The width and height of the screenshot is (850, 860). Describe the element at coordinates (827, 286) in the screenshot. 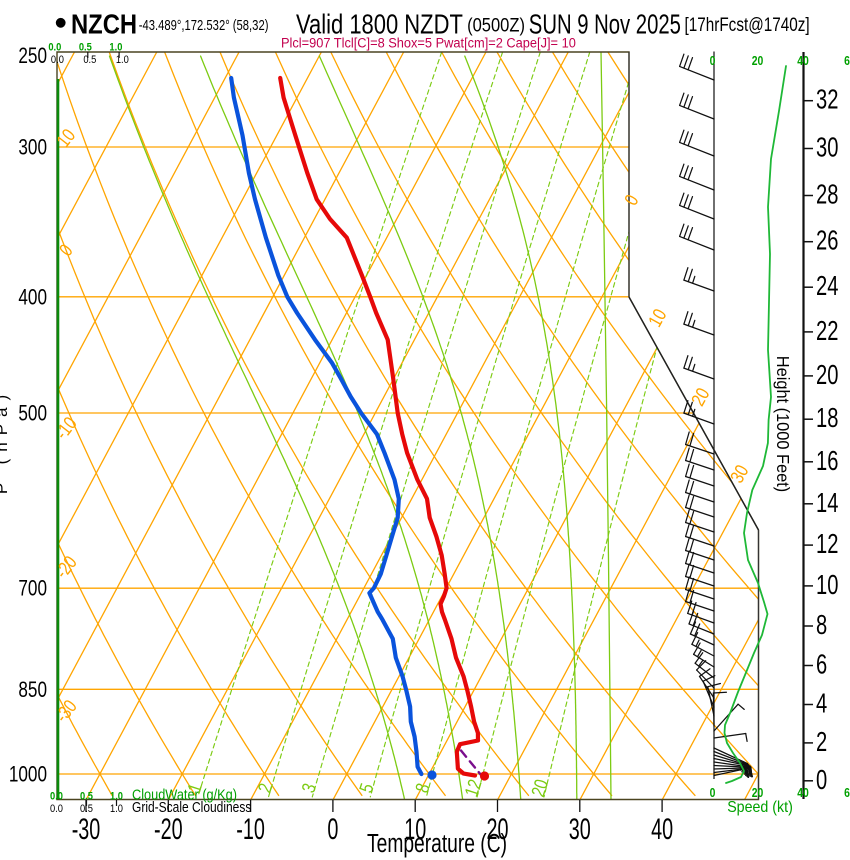

I see `svg-text: 24` at that location.